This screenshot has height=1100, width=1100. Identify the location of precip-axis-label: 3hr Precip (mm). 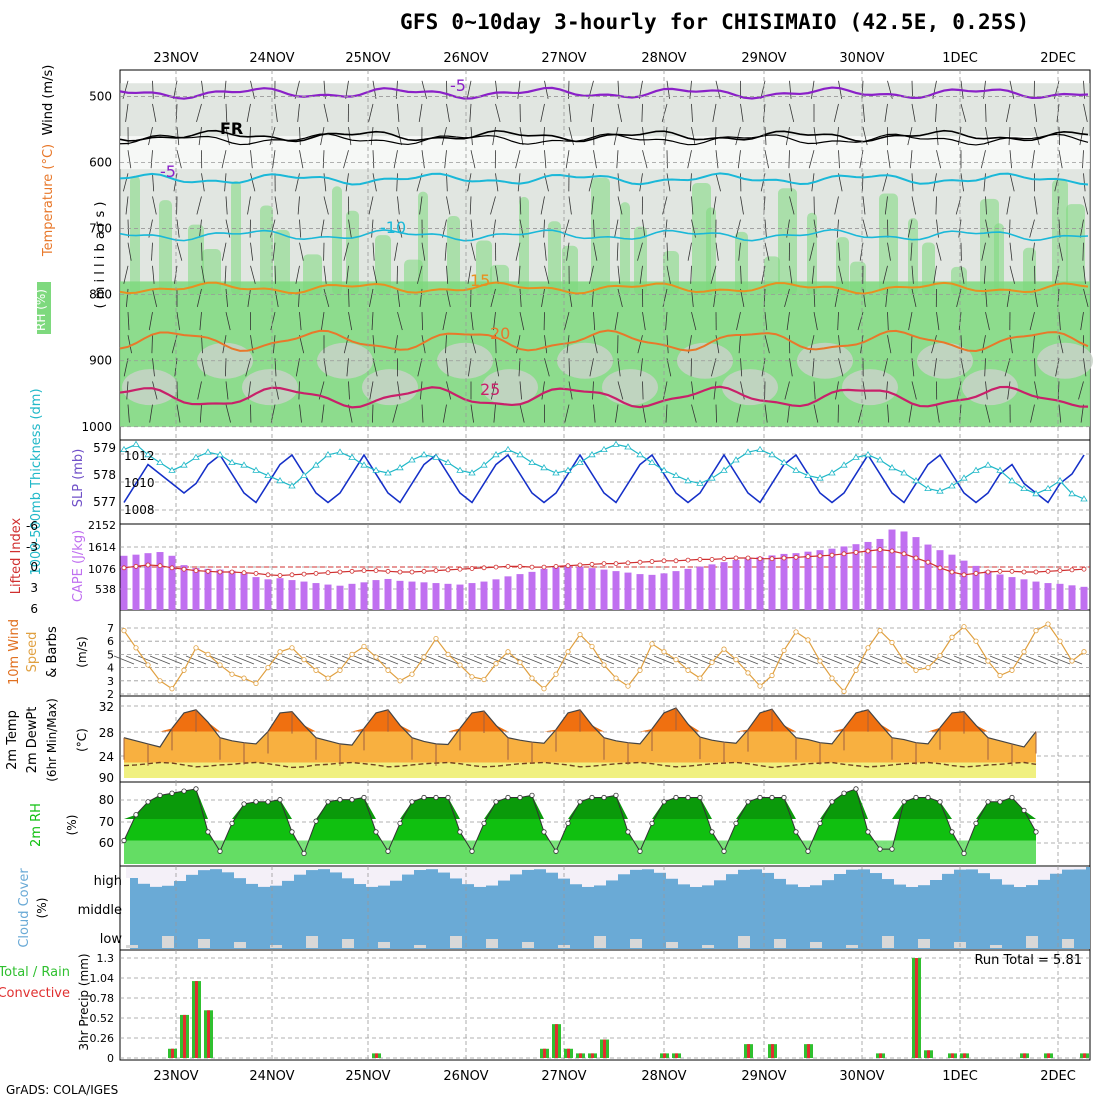
(84, 1001).